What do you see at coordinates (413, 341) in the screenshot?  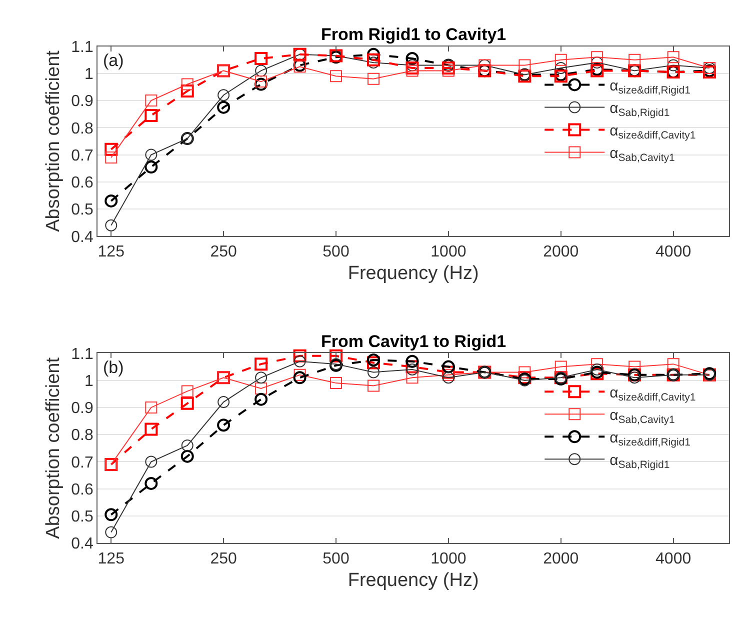 I see `chart-title: From Cavity1 to Rigid1` at bounding box center [413, 341].